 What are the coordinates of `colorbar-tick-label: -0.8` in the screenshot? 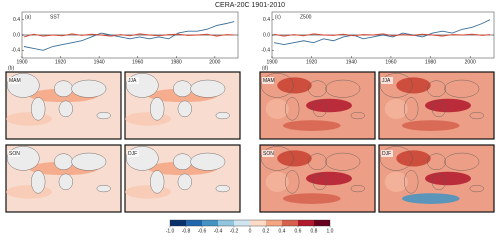 It's located at (186, 231).